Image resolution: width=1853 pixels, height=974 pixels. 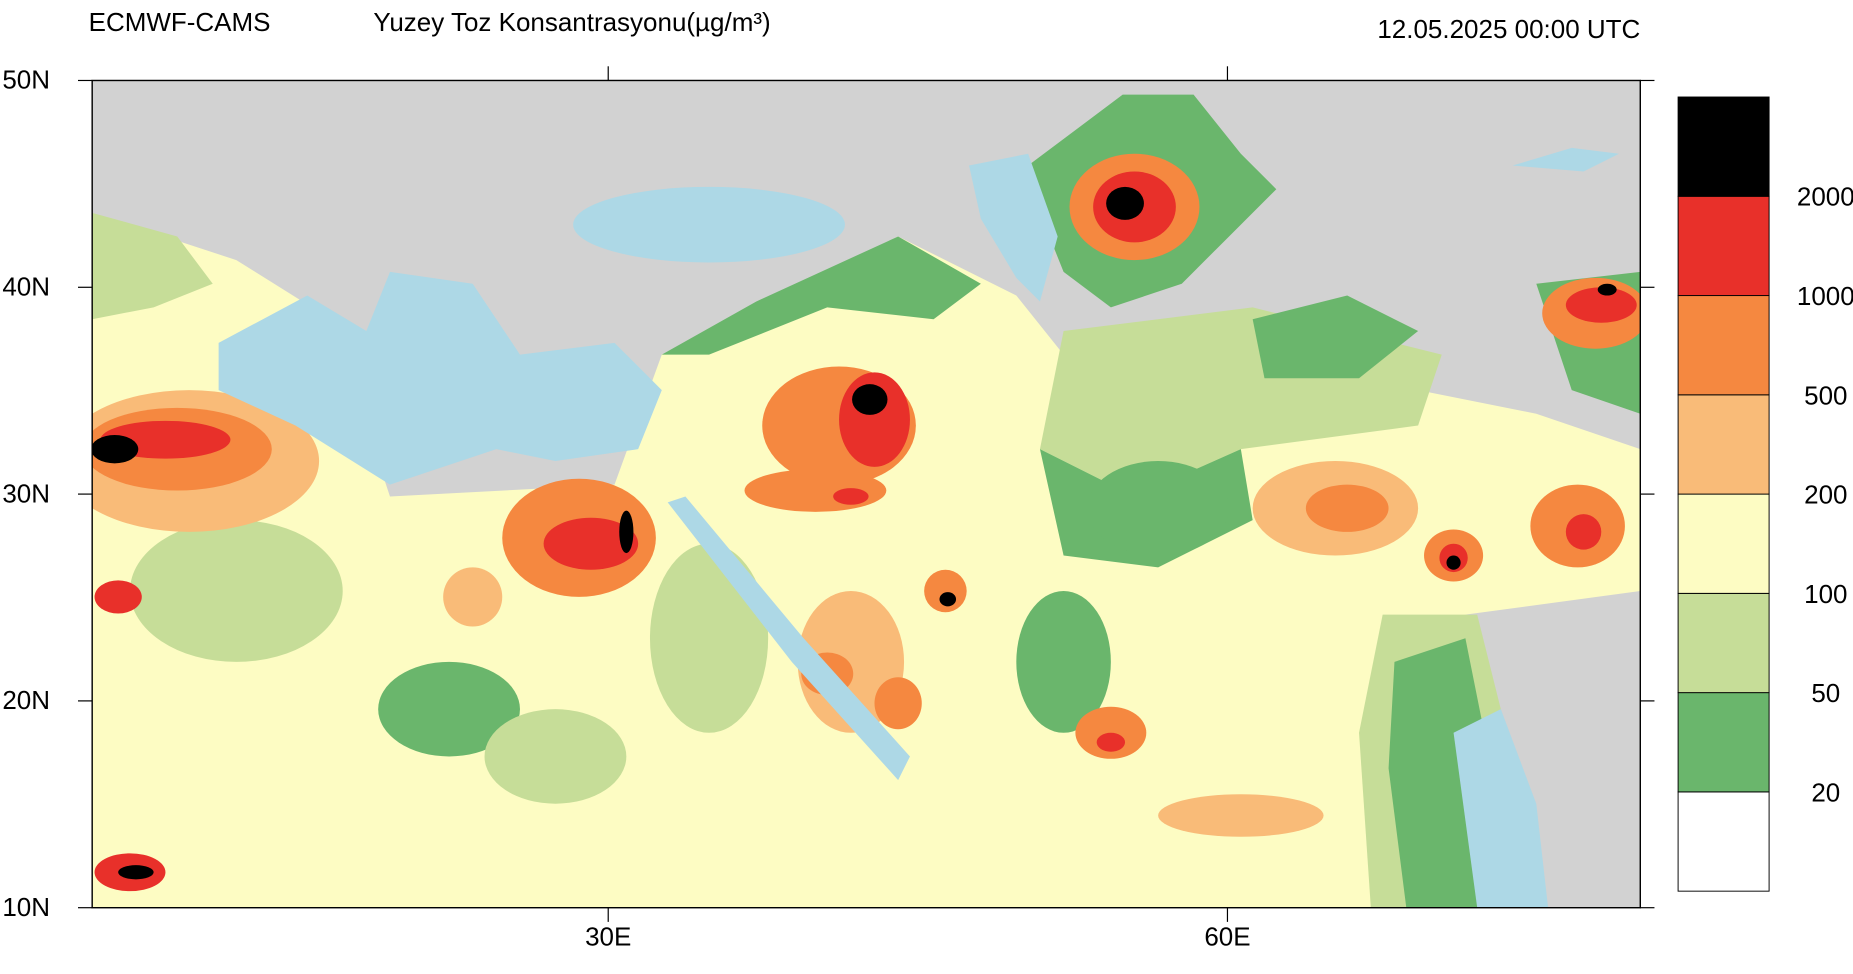 What do you see at coordinates (26, 80) in the screenshot?
I see `lat-label: 50N` at bounding box center [26, 80].